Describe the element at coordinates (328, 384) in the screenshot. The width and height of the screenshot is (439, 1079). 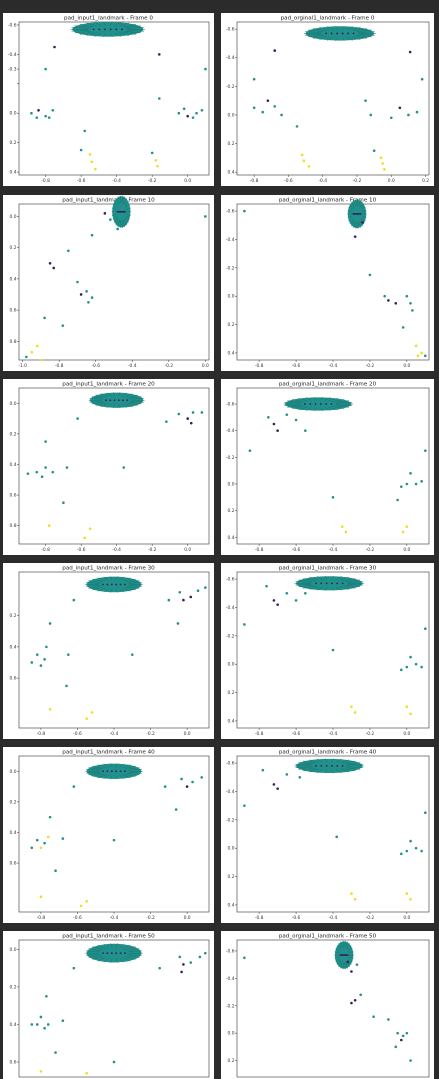
I see `chart-title: pad_orginal1_landmark - Frame 20` at that location.